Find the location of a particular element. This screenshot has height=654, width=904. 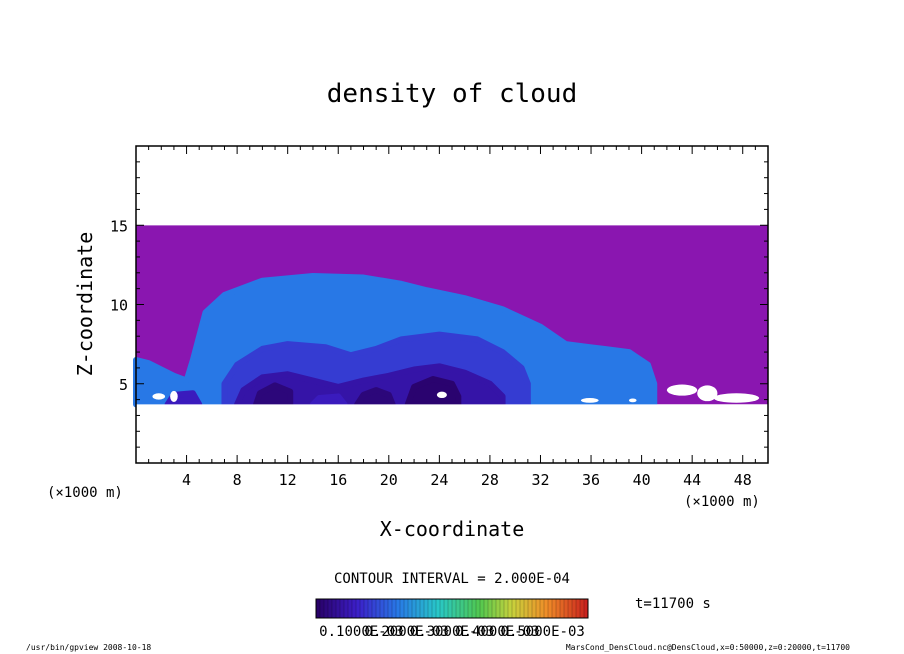

x-tick-label: 20 is located at coordinates (389, 480).